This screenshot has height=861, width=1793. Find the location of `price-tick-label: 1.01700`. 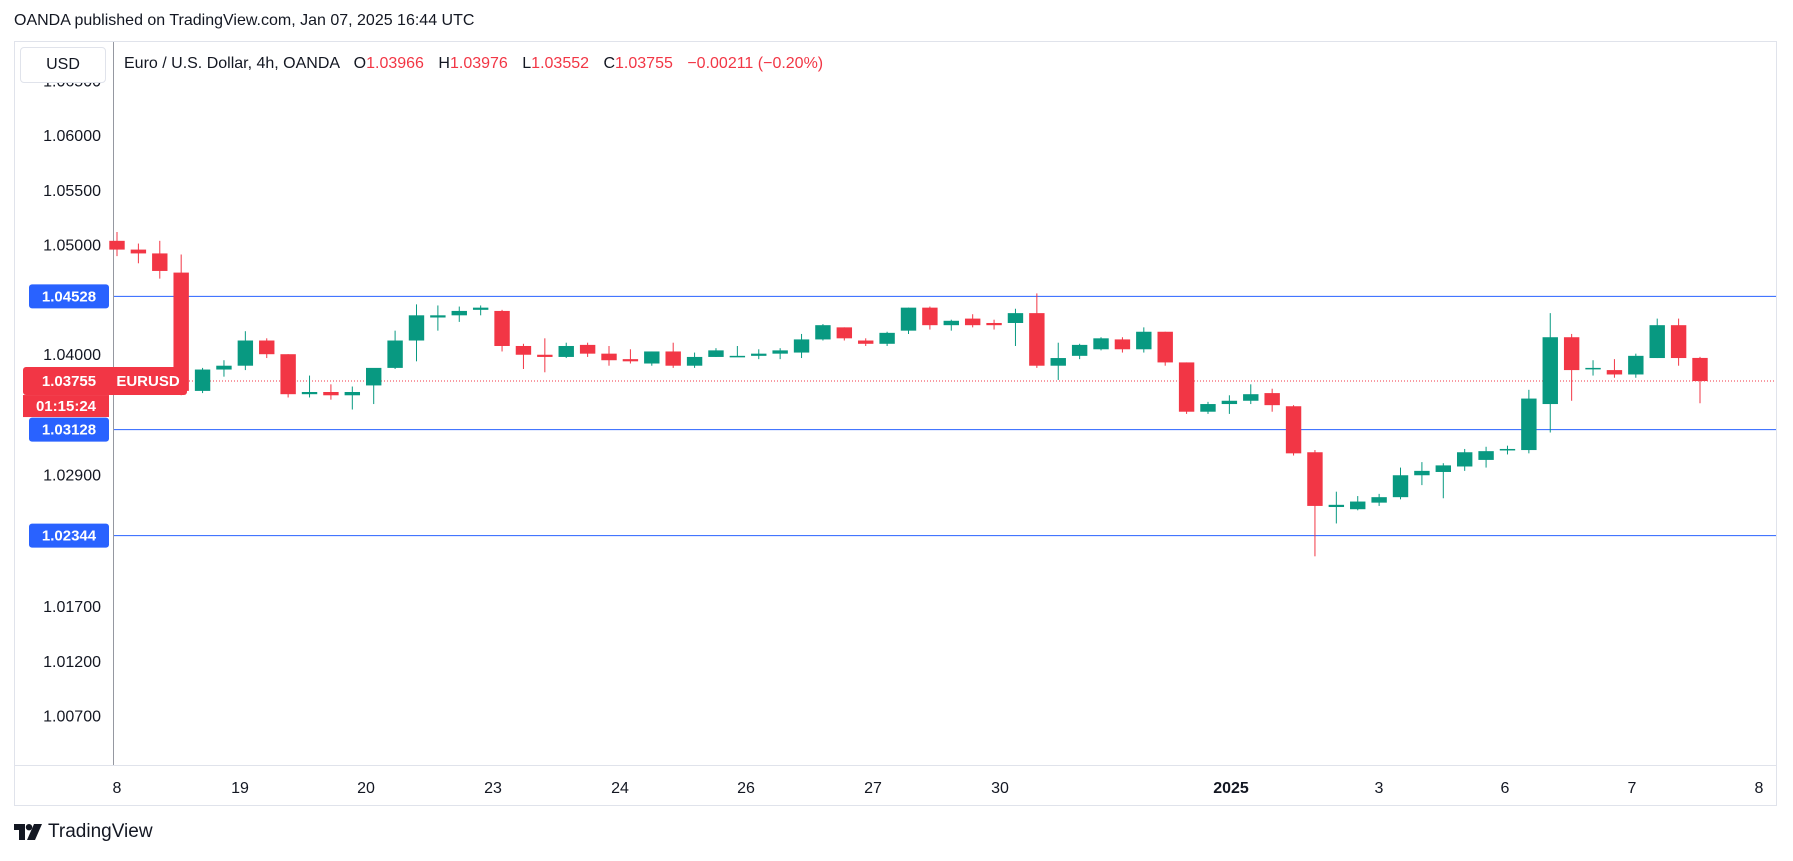

price-tick-label: 1.01700 is located at coordinates (72, 607).